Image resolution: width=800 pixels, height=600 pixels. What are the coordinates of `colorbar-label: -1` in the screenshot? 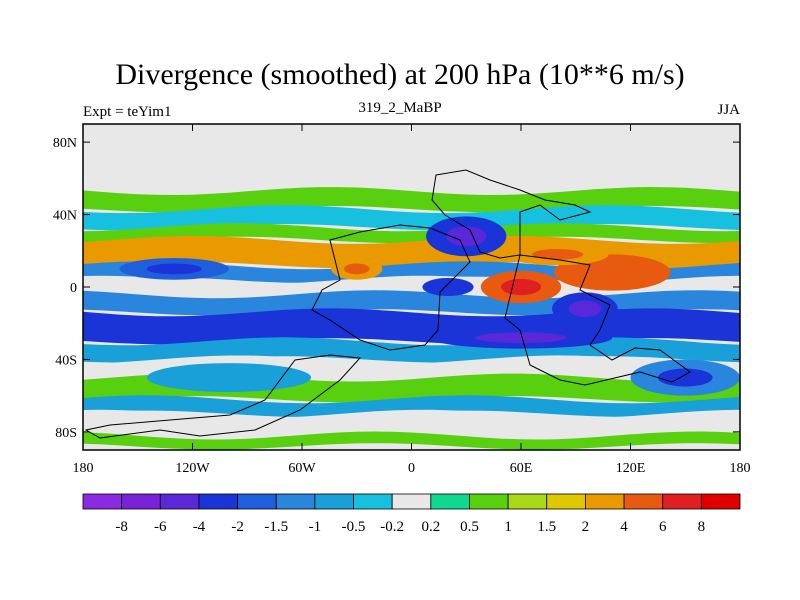 It's located at (315, 527).